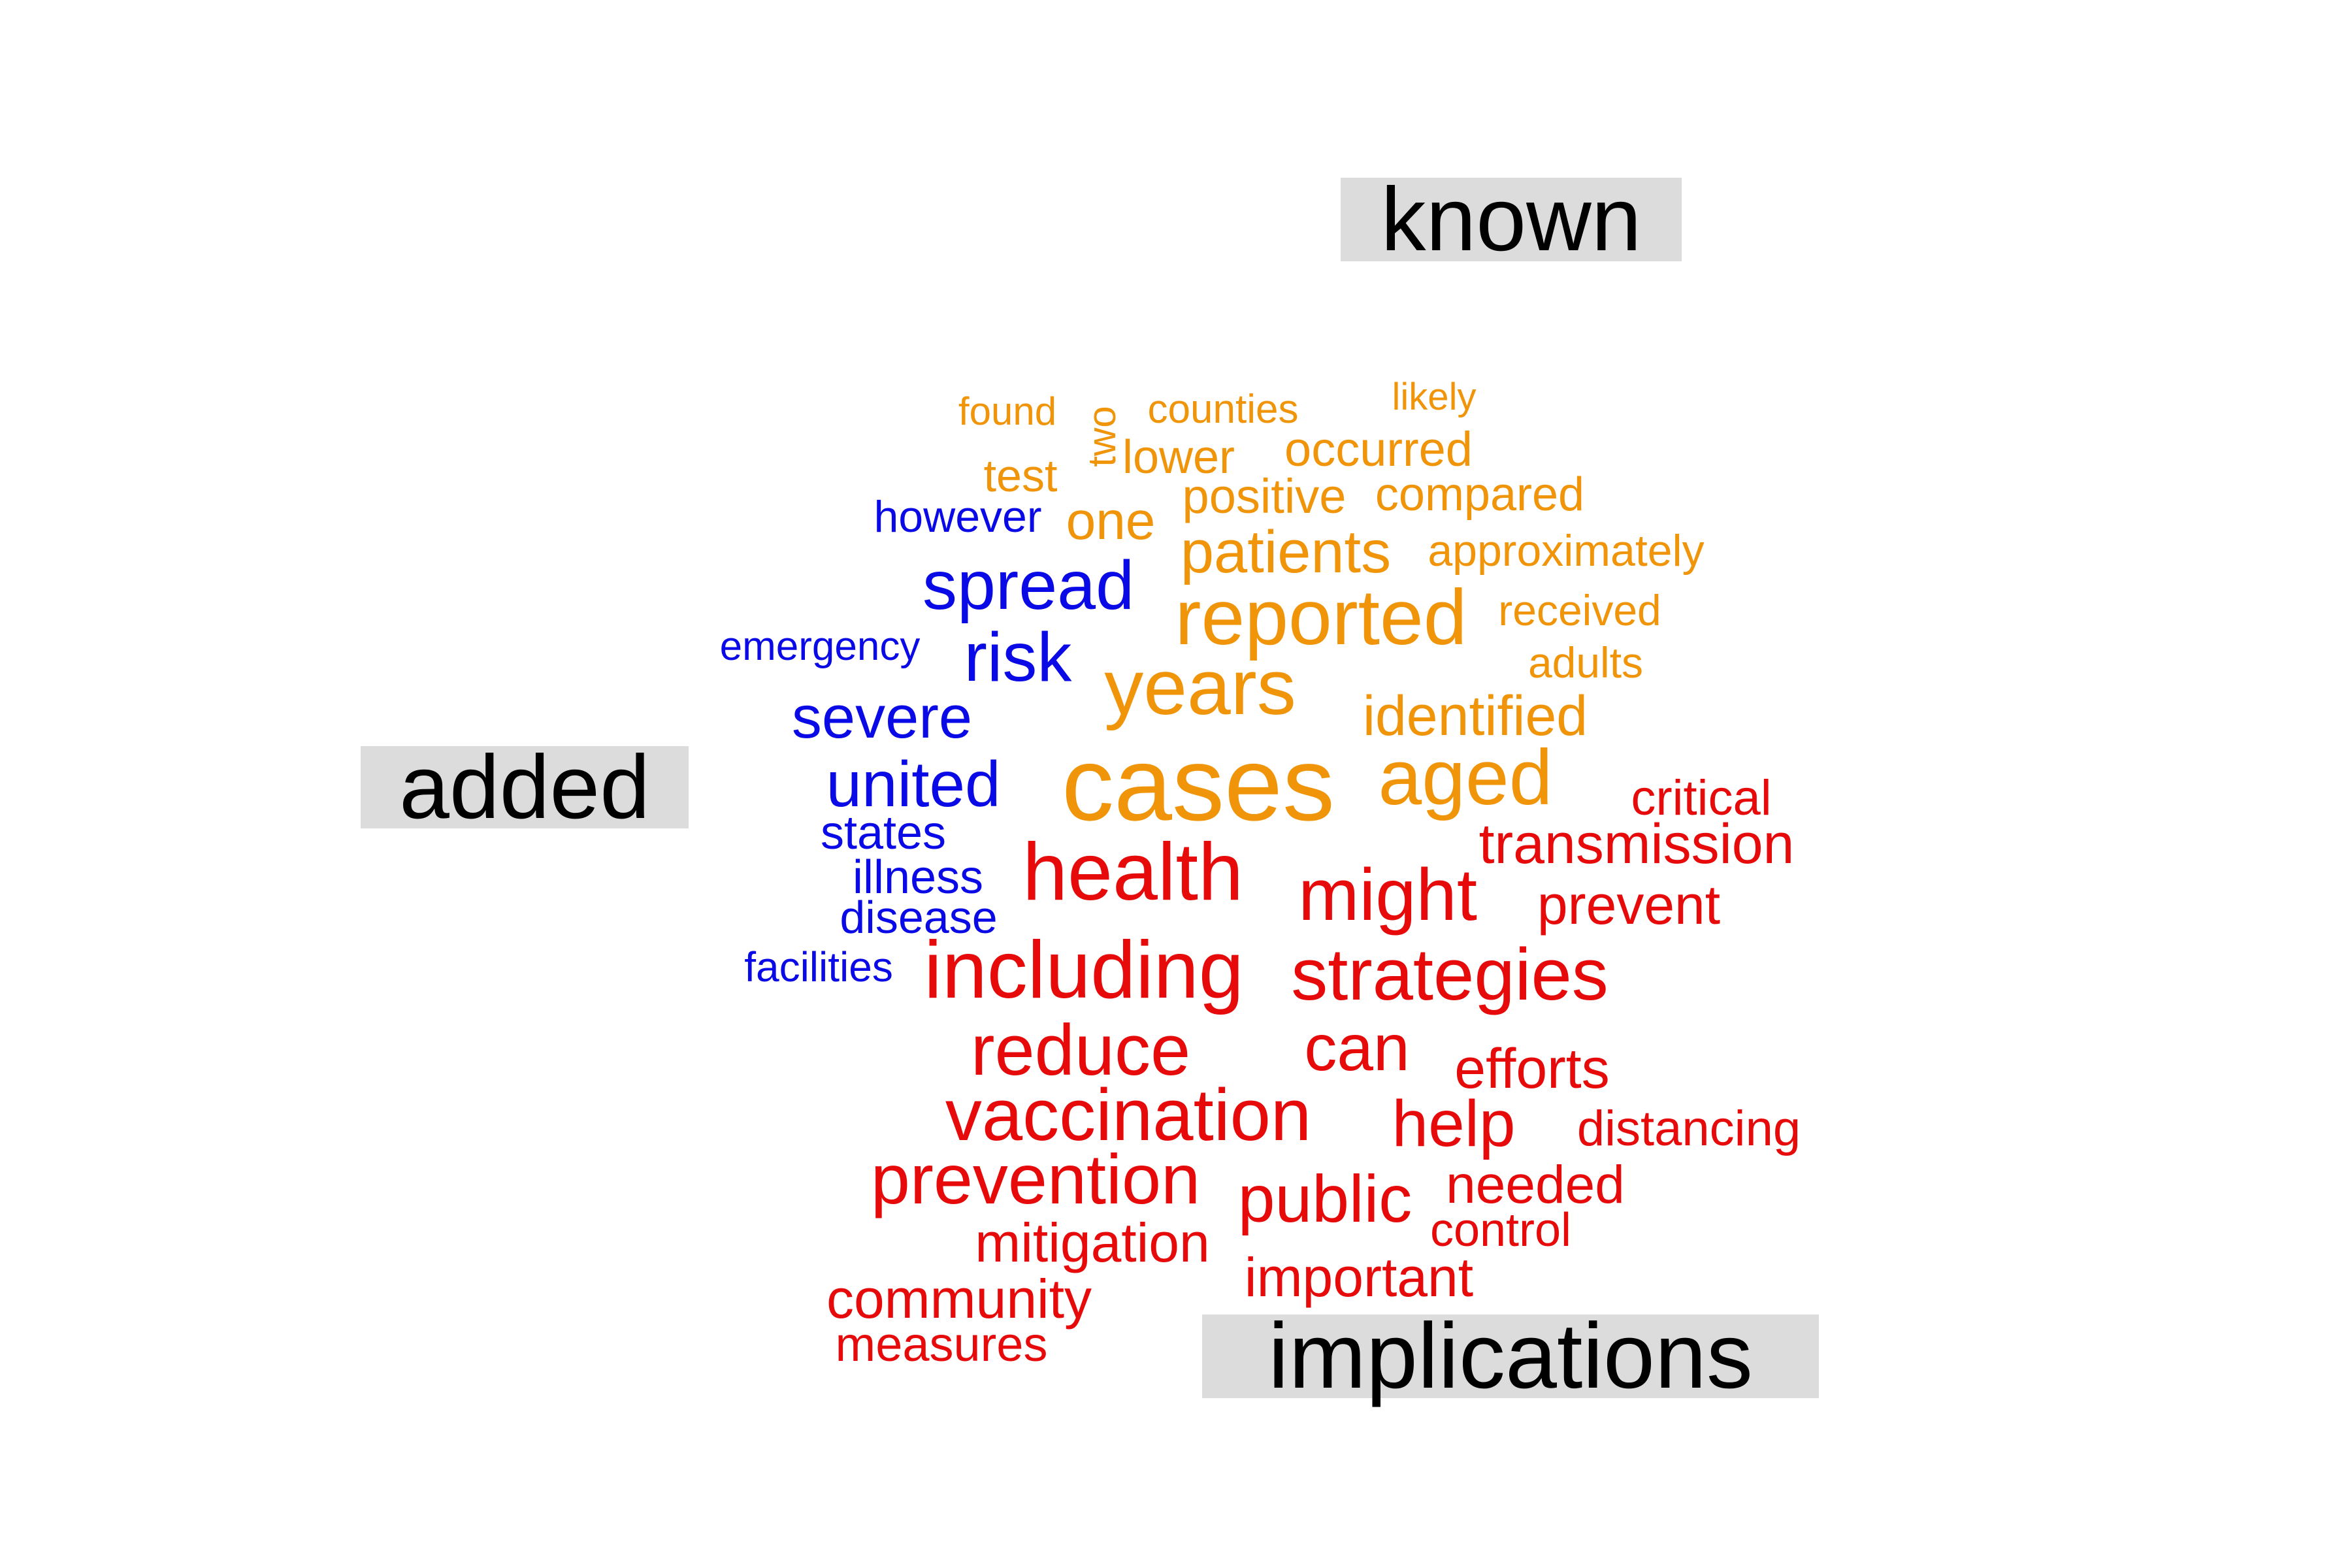 Image resolution: width=2352 pixels, height=1568 pixels. I want to click on word-implications-critical: critical, so click(1701, 798).